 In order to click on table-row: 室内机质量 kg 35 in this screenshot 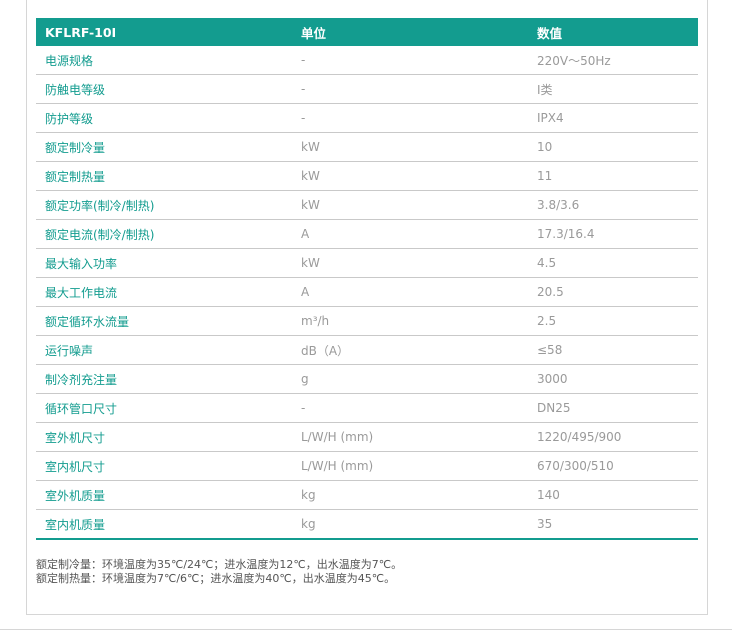, I will do `click(367, 524)`.